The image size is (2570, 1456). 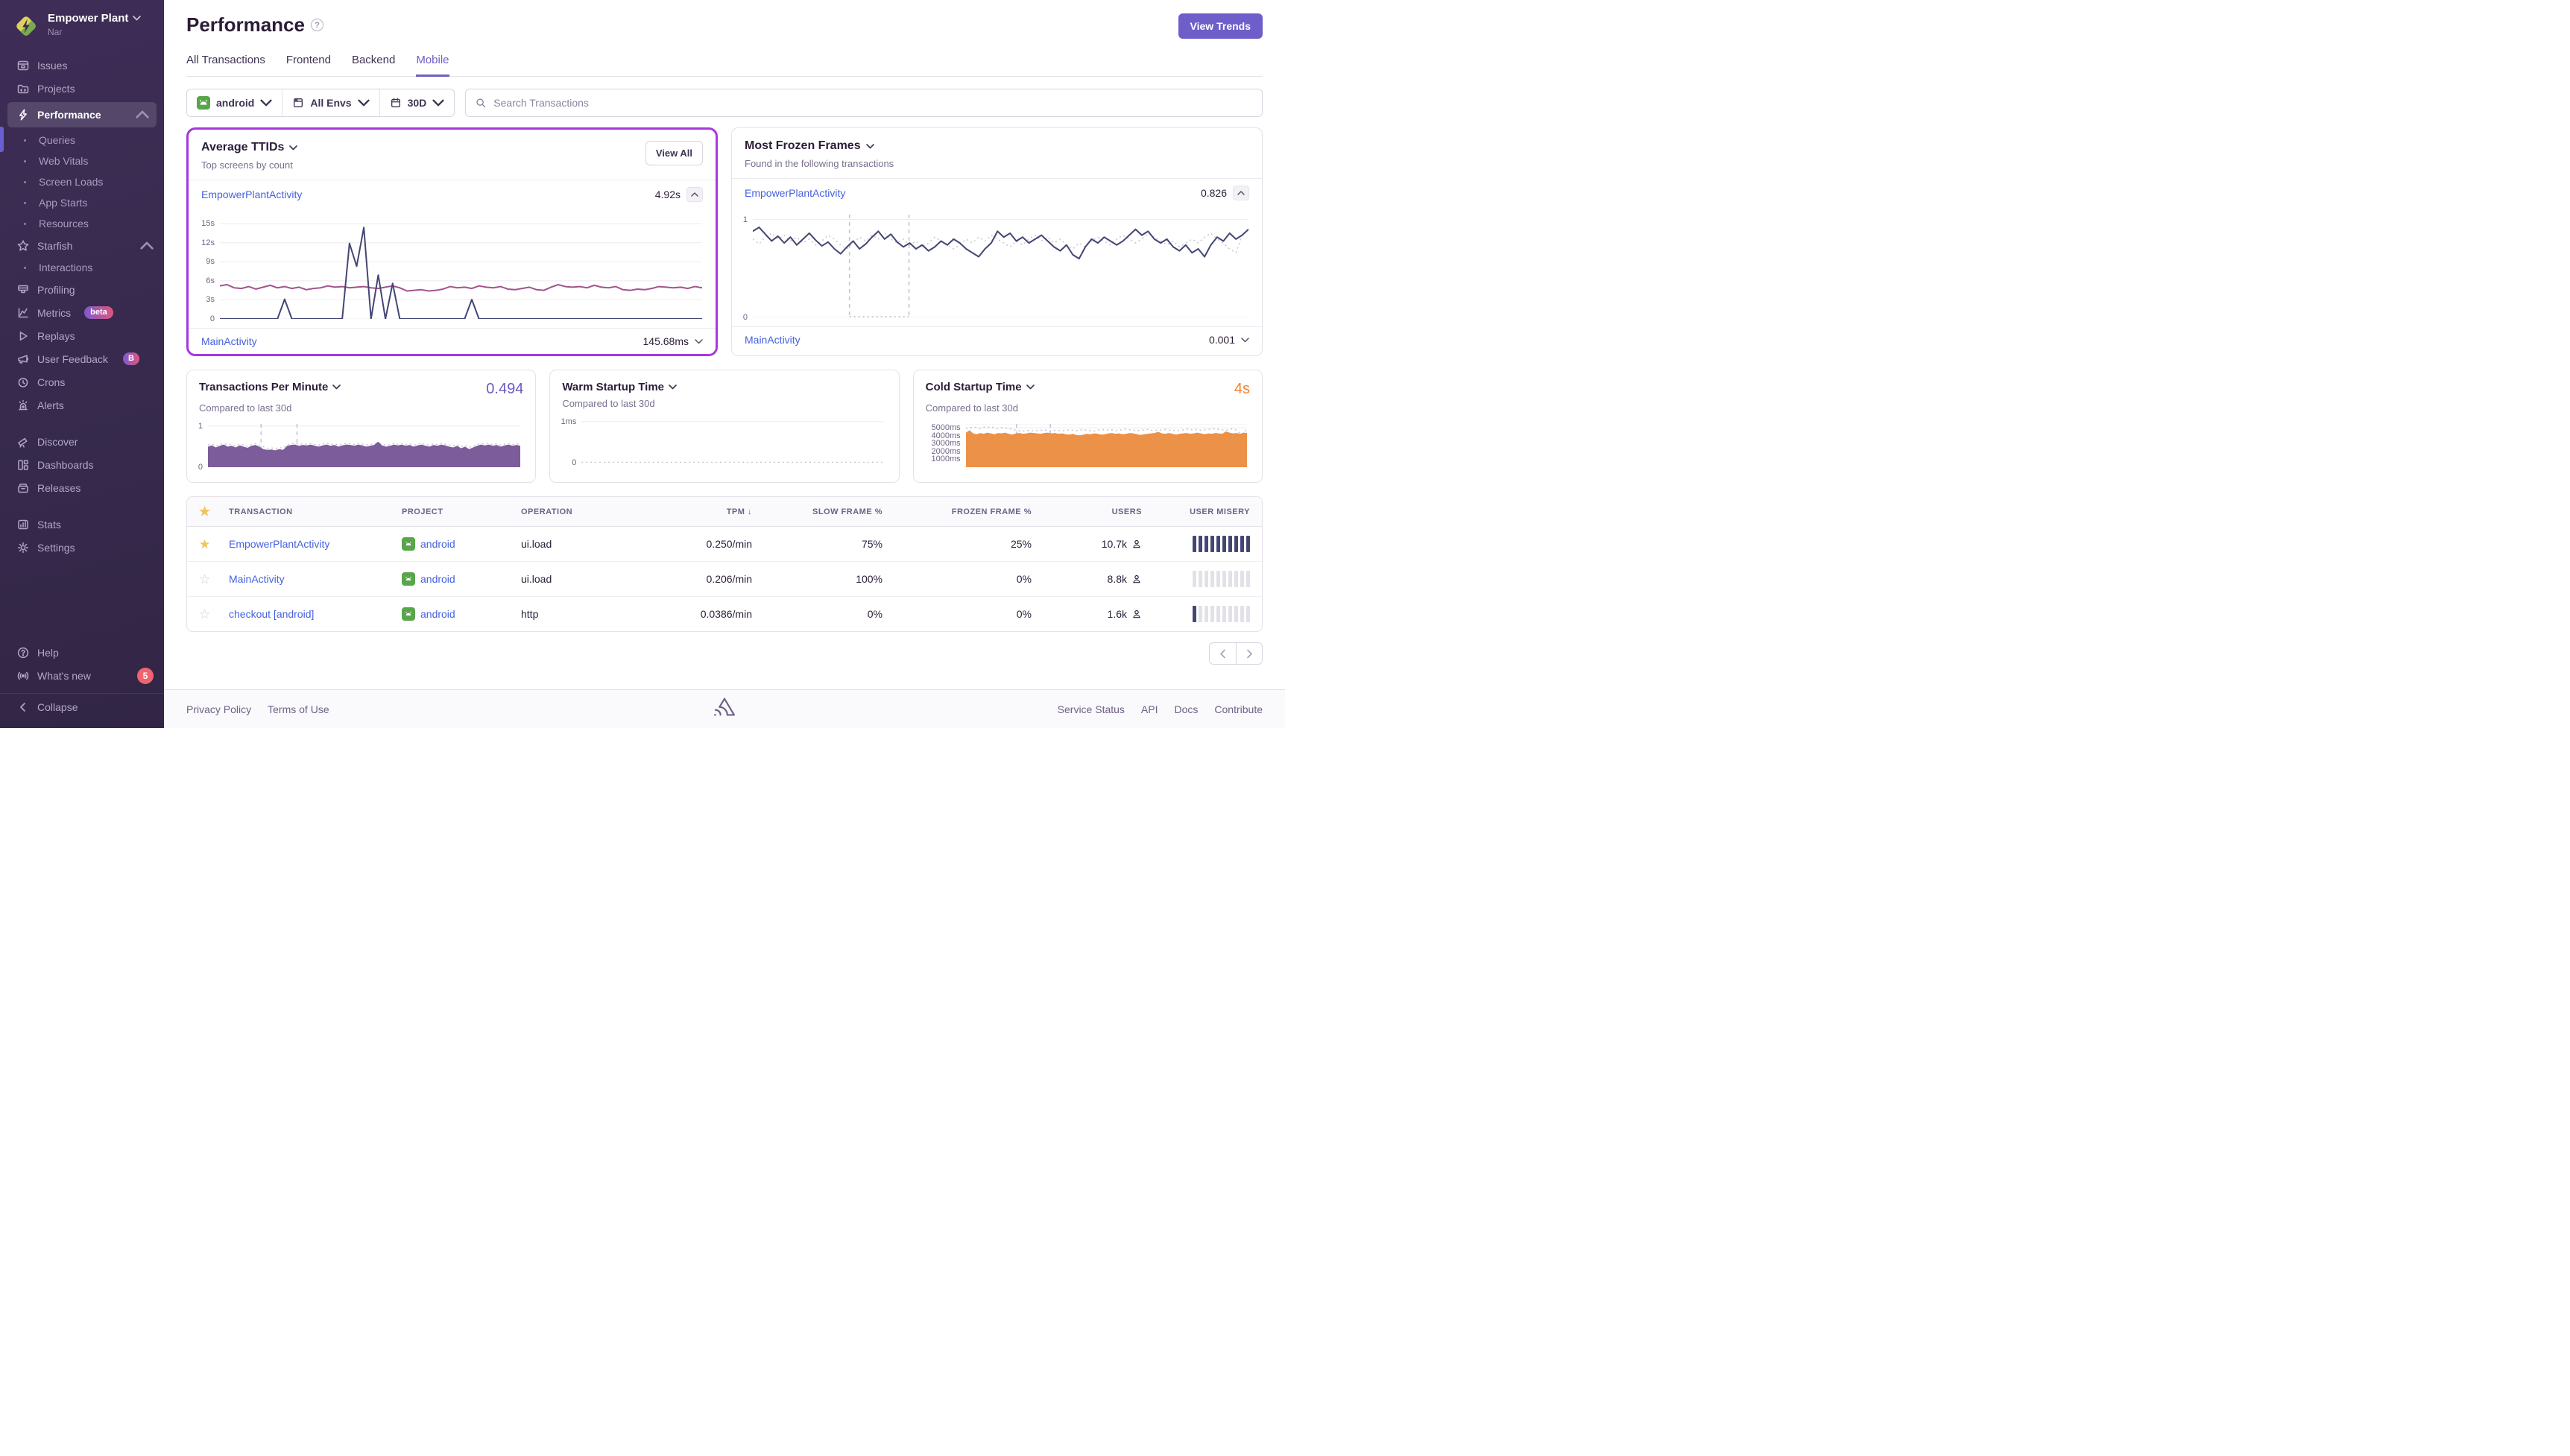 I want to click on pagination, so click(x=724, y=653).